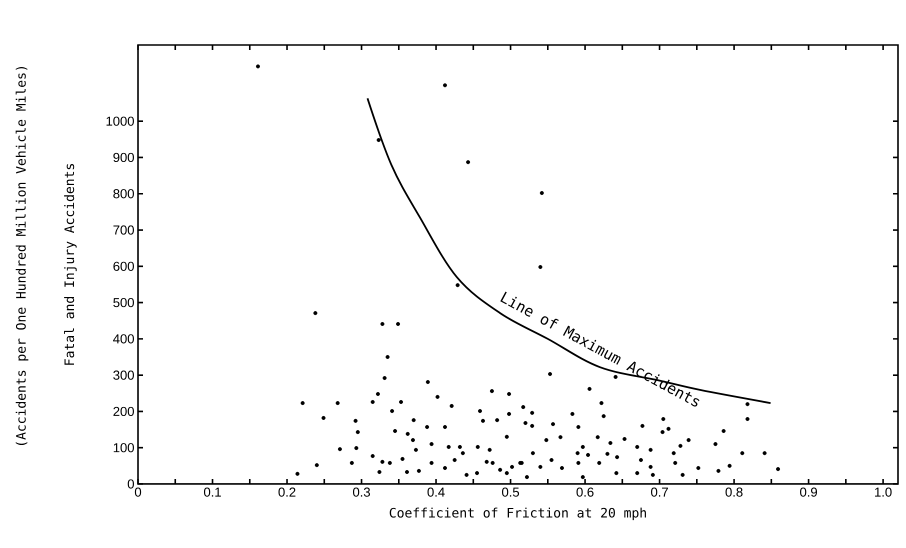  I want to click on x-axis-title: Coefficient of Friction at 20 mph, so click(518, 514).